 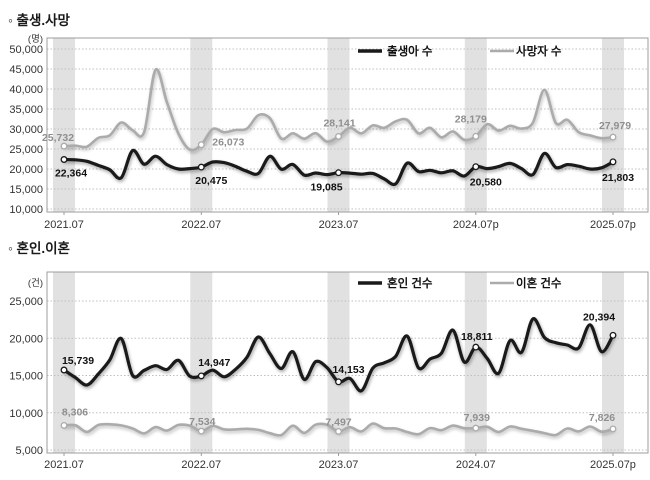 What do you see at coordinates (78, 361) in the screenshot?
I see `data-point-label: 15,739` at bounding box center [78, 361].